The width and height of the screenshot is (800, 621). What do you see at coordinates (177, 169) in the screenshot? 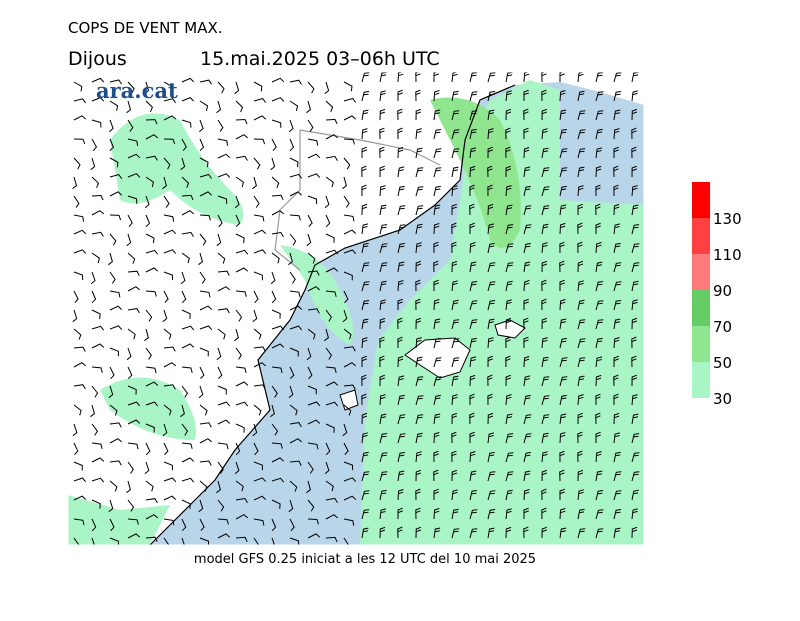
I see `wind-area` at bounding box center [177, 169].